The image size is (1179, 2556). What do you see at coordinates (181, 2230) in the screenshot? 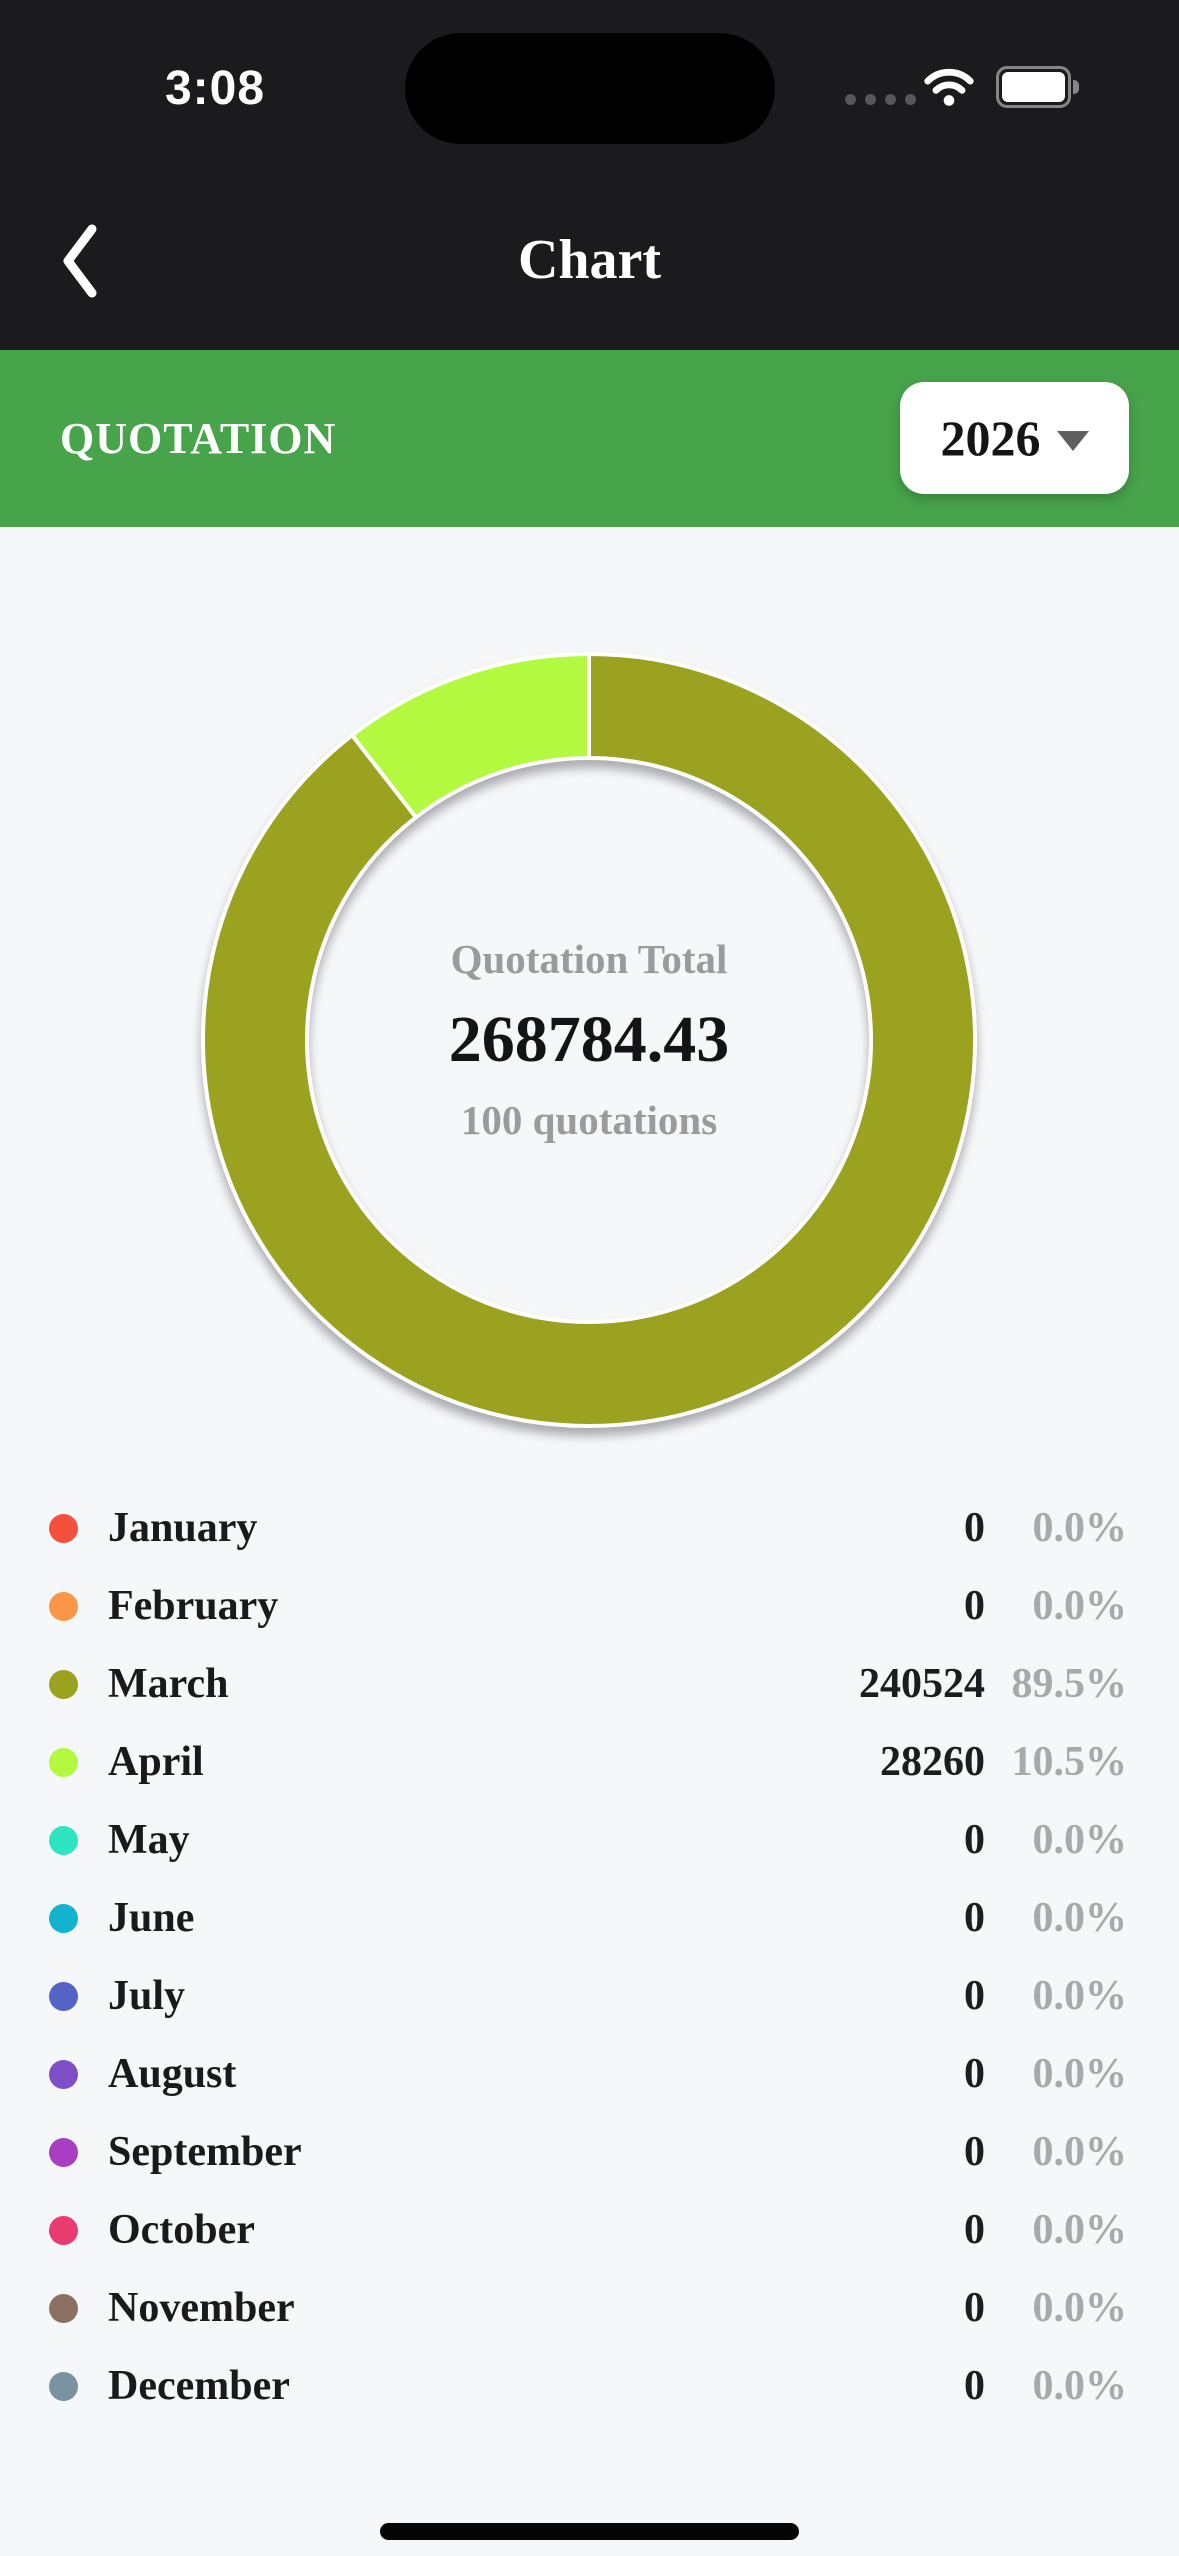
I see `legend-month-label: October` at bounding box center [181, 2230].